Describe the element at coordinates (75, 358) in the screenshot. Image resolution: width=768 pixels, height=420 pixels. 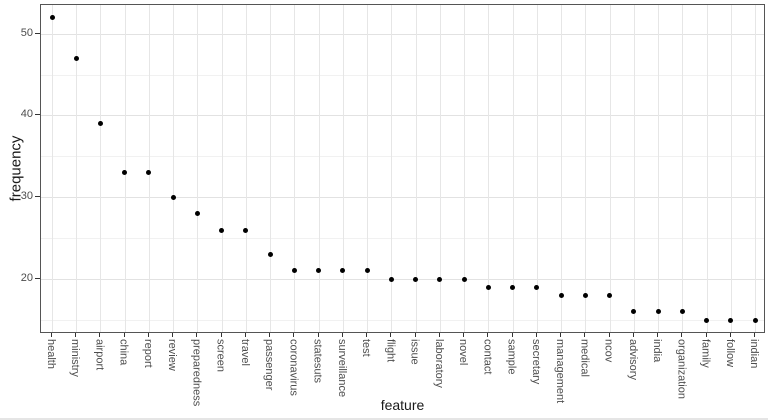
I see `x-tick-label: ministry` at that location.